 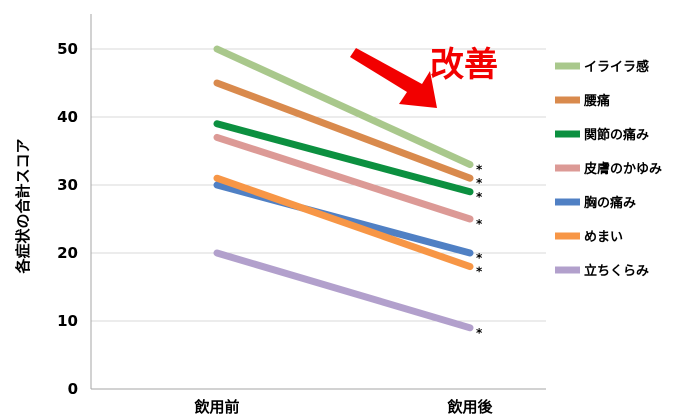 What do you see at coordinates (67, 117) in the screenshot?
I see `y-tick-label: 40` at bounding box center [67, 117].